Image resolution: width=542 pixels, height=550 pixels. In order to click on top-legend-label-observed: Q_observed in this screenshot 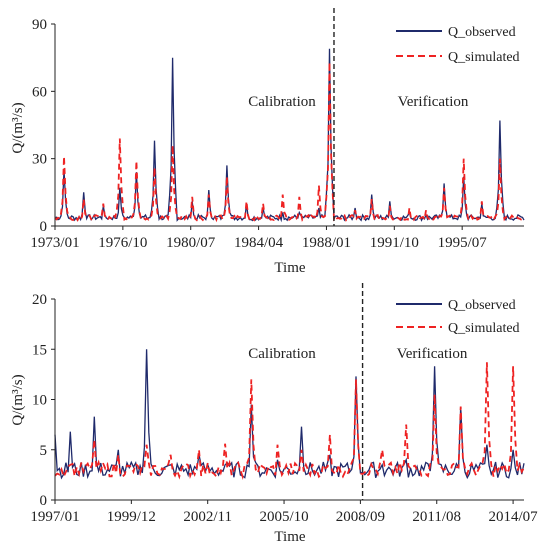, I will do `click(482, 32)`.